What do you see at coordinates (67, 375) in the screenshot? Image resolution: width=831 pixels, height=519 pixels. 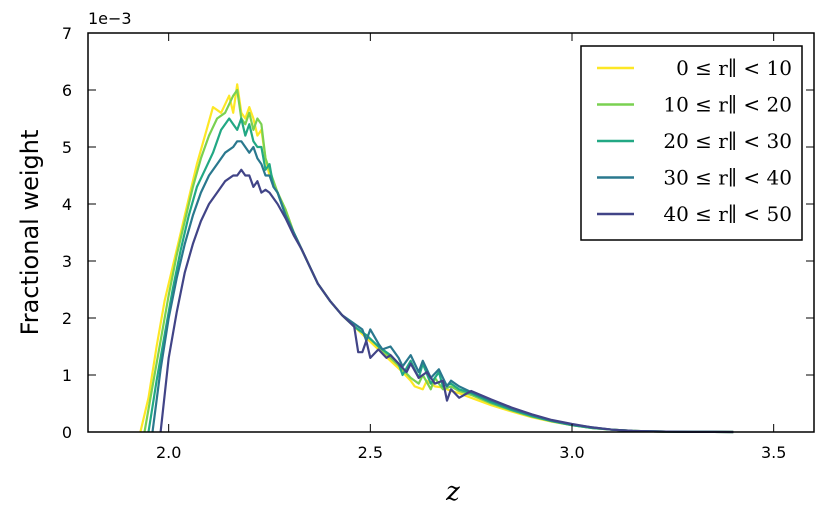 I see `y-tick-label: 1` at bounding box center [67, 375].